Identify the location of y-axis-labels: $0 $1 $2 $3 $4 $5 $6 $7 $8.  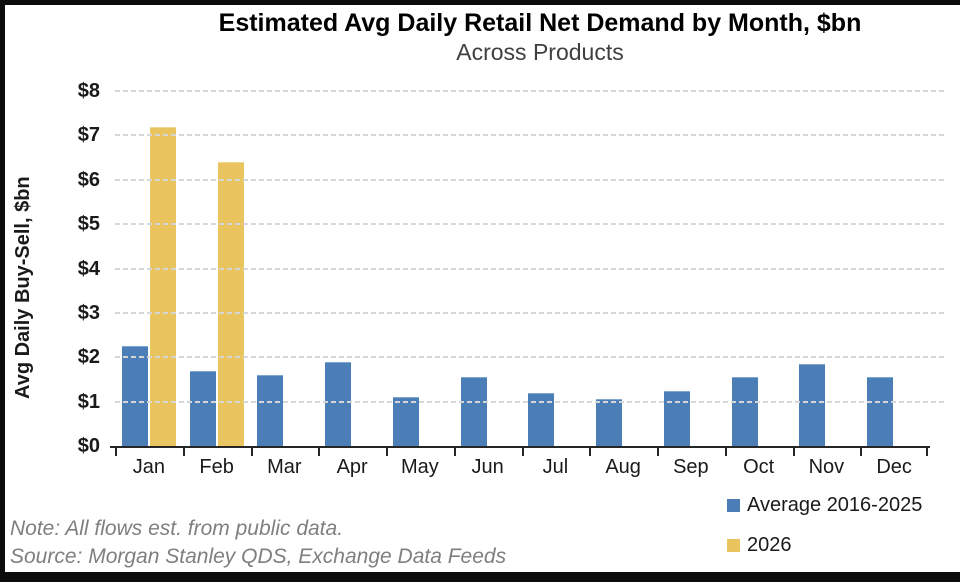
(69, 268).